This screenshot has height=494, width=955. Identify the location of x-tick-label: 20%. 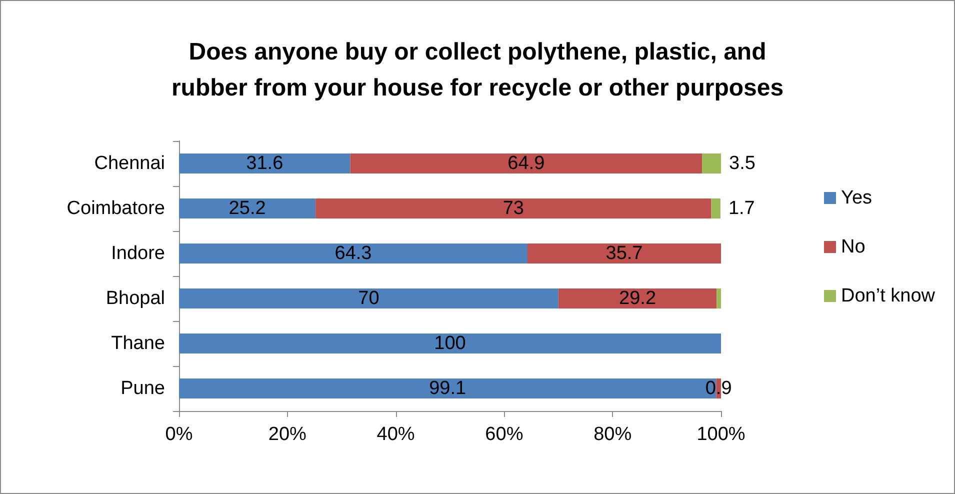
(287, 434).